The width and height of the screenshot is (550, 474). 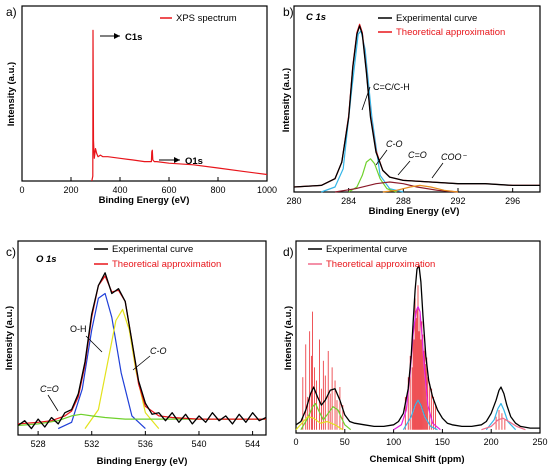 I want to click on xtick-label-3: 600, so click(x=168, y=190).